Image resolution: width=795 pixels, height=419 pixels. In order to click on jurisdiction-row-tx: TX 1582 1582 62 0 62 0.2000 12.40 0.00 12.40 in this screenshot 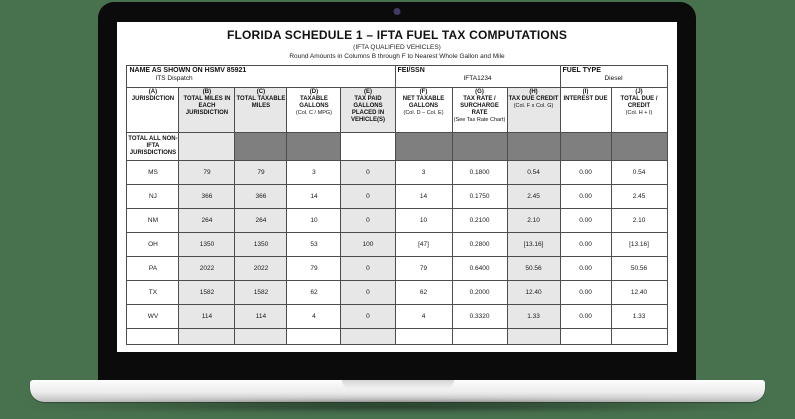, I will do `click(397, 292)`.